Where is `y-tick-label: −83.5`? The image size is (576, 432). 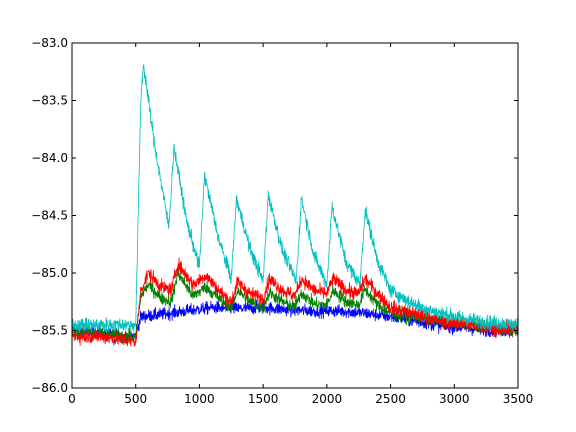 y-tick-label: −83.5 is located at coordinates (49, 101).